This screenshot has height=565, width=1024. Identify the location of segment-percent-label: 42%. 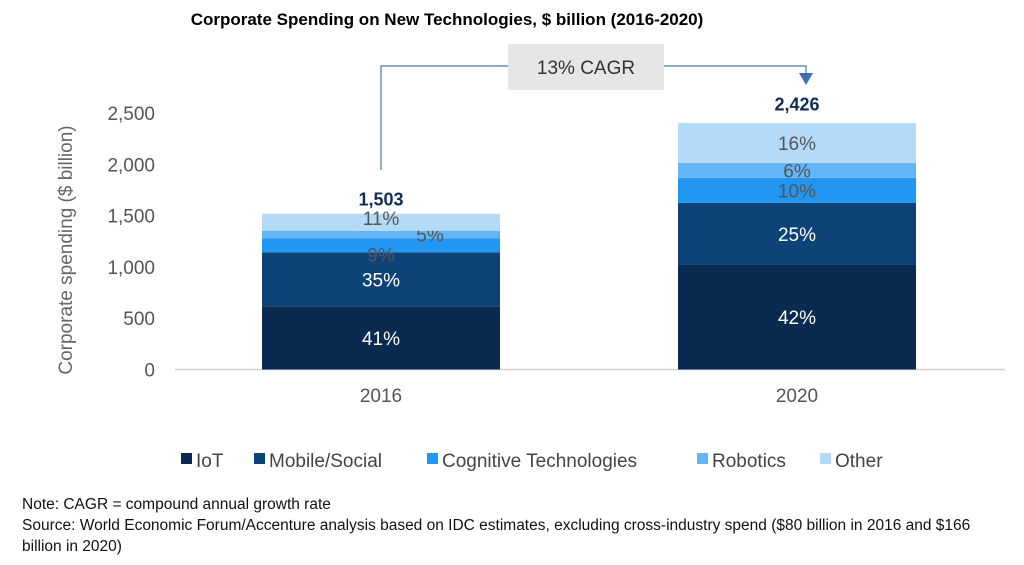
(797, 318).